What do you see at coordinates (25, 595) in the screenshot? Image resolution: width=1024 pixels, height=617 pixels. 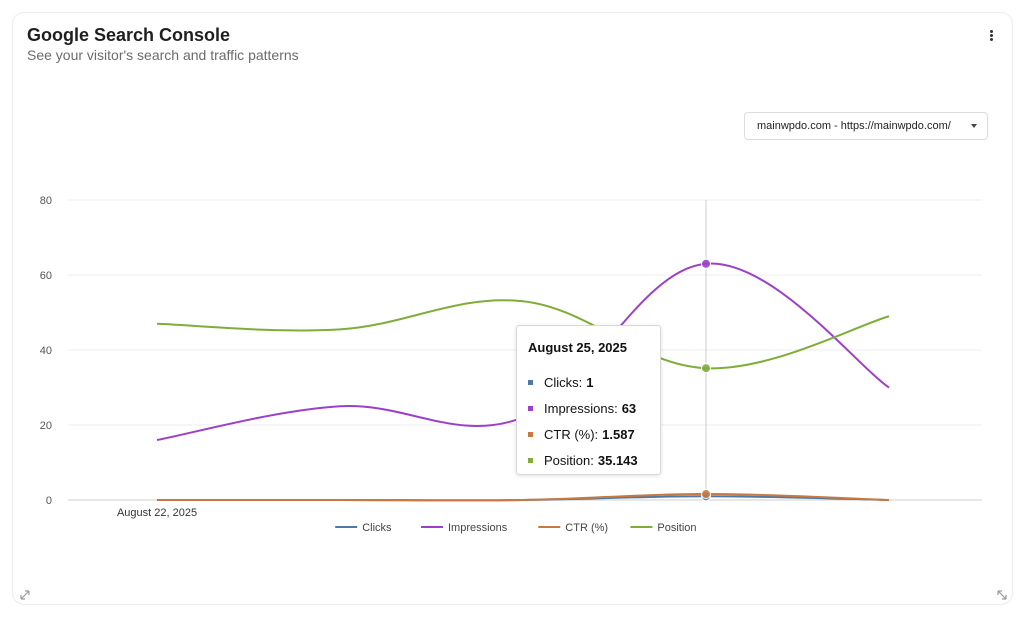 I see `expand-diagonal-icon` at bounding box center [25, 595].